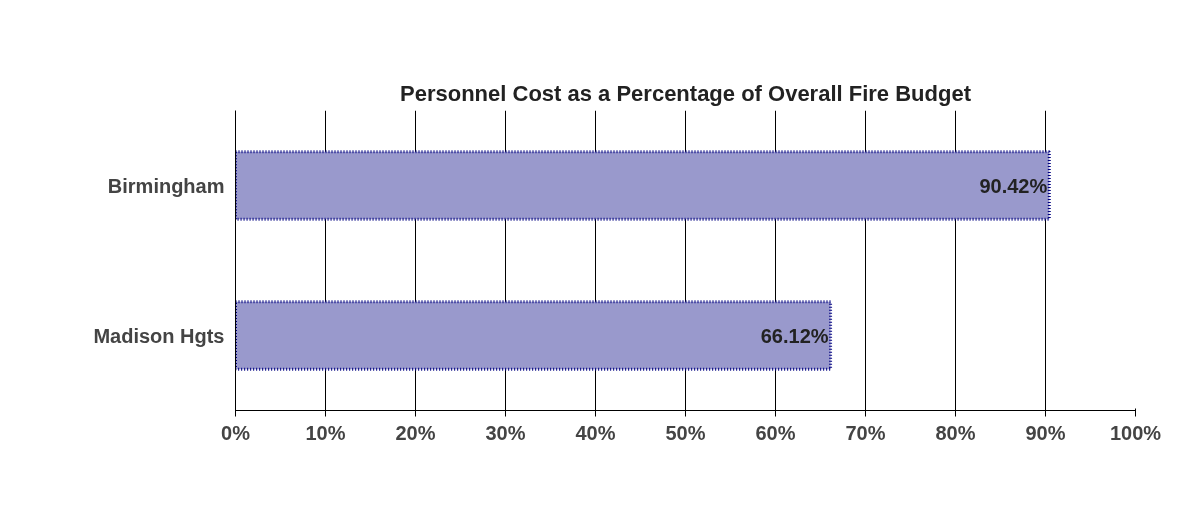 The height and width of the screenshot is (512, 1186). I want to click on x-tick-label: 0%, so click(236, 432).